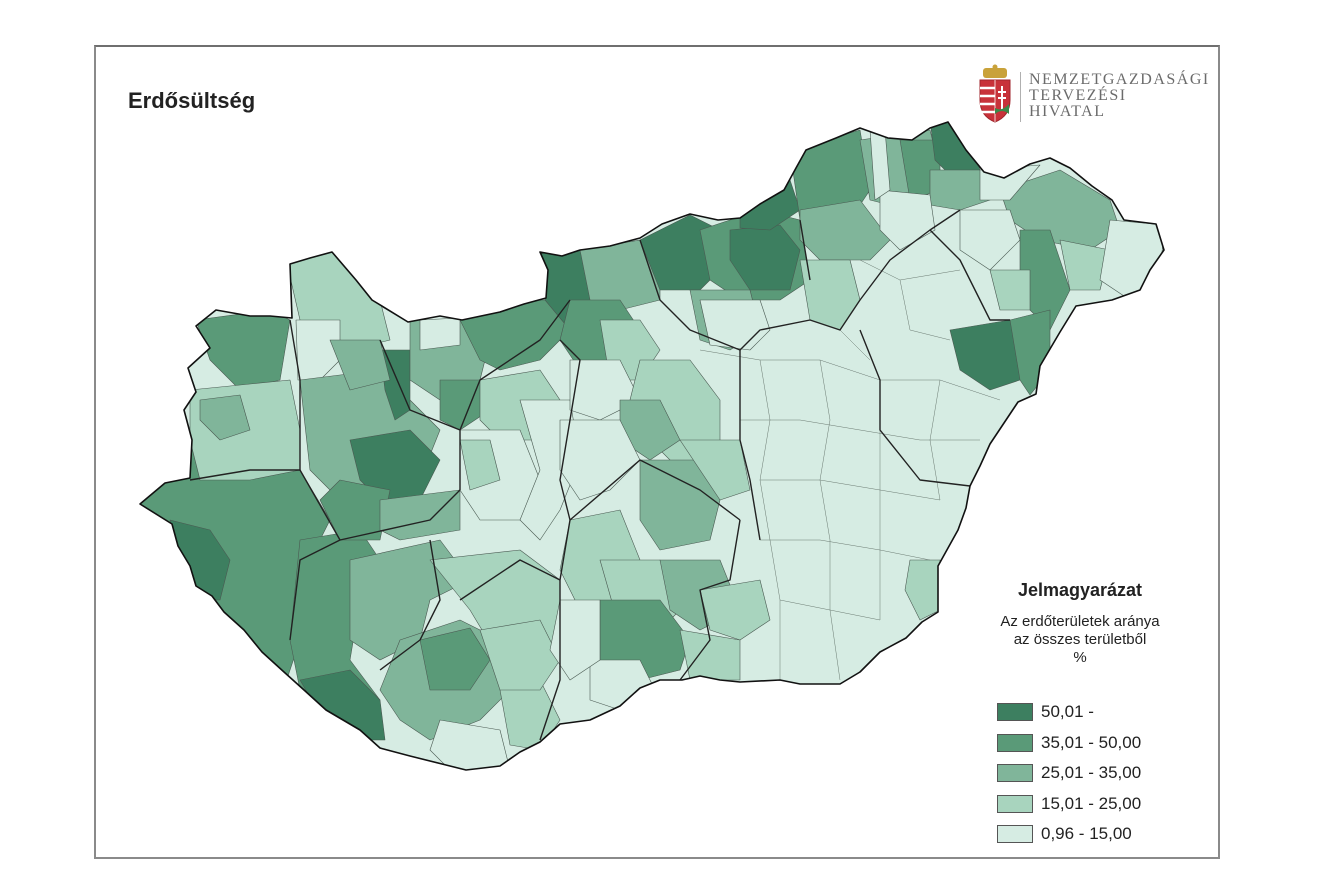 Image resolution: width=1331 pixels, height=878 pixels. Describe the element at coordinates (1080, 621) in the screenshot. I see `legend-subtitle-1: Az erdőterületek aránya` at that location.